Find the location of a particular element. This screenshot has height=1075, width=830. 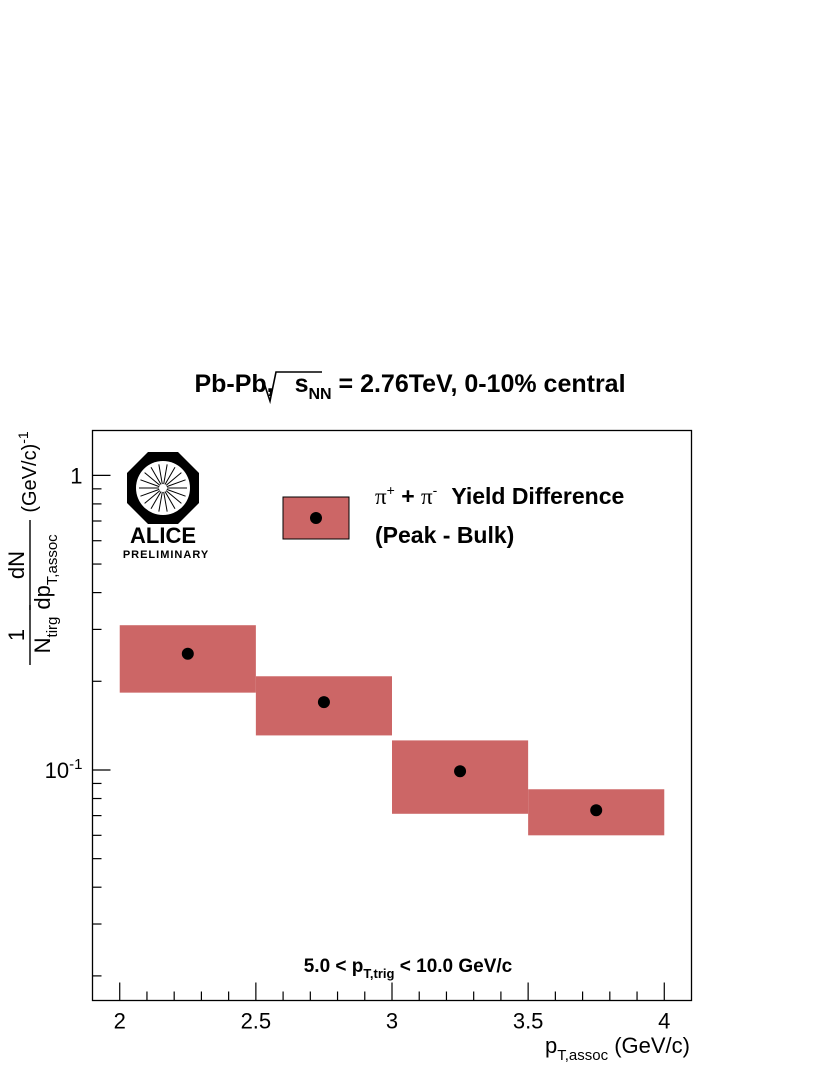

x-tick-label: 2 is located at coordinates (120, 1021).